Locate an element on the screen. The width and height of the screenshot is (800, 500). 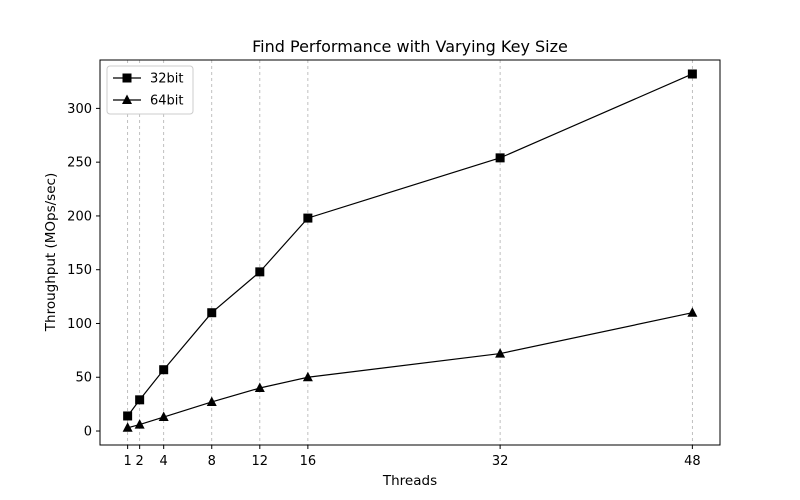
y-tick-label: 250 is located at coordinates (79, 163).